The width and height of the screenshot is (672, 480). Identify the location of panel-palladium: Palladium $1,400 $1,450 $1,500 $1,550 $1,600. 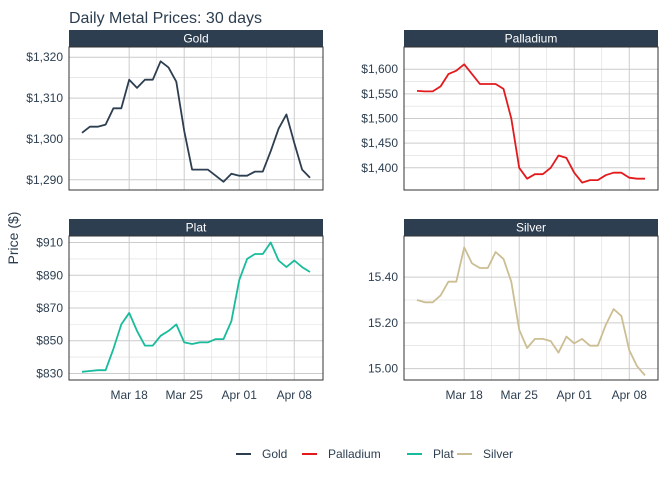
(510, 110).